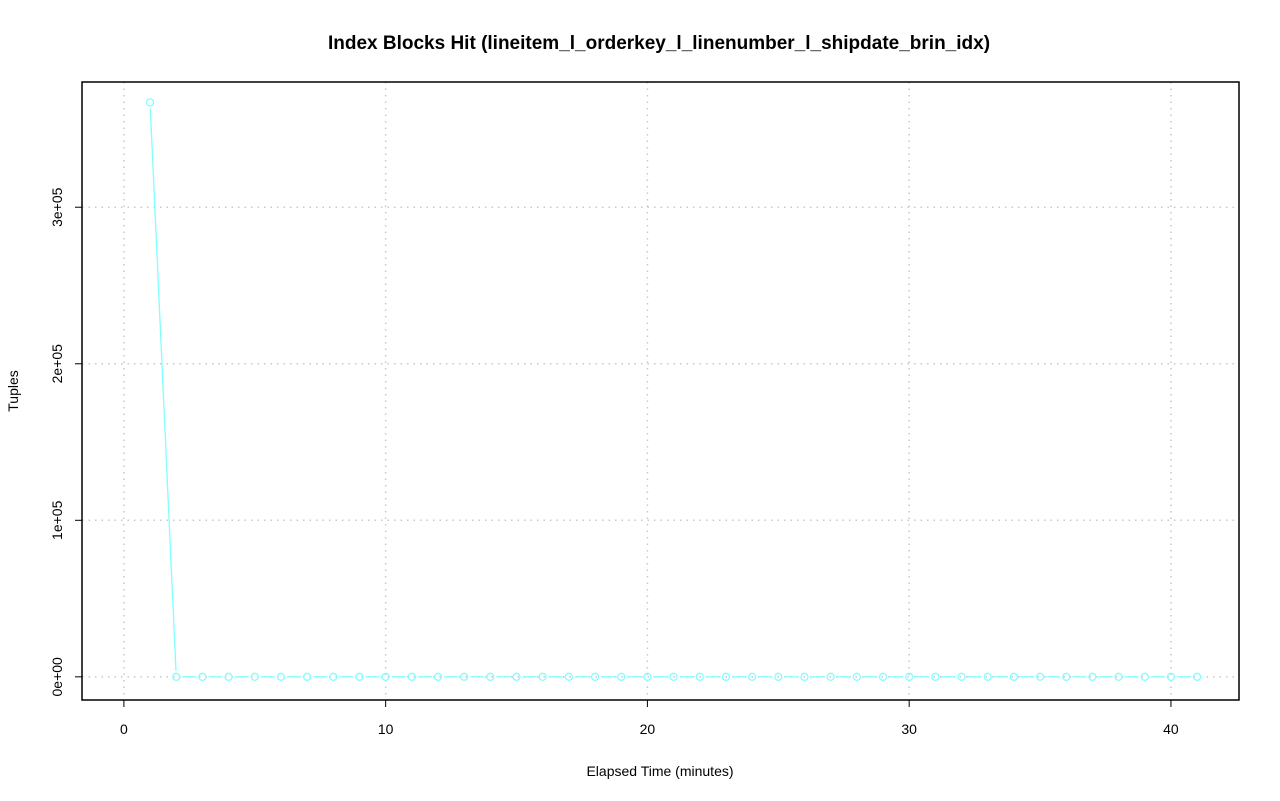  Describe the element at coordinates (386, 729) in the screenshot. I see `x-tick-label: 10` at that location.